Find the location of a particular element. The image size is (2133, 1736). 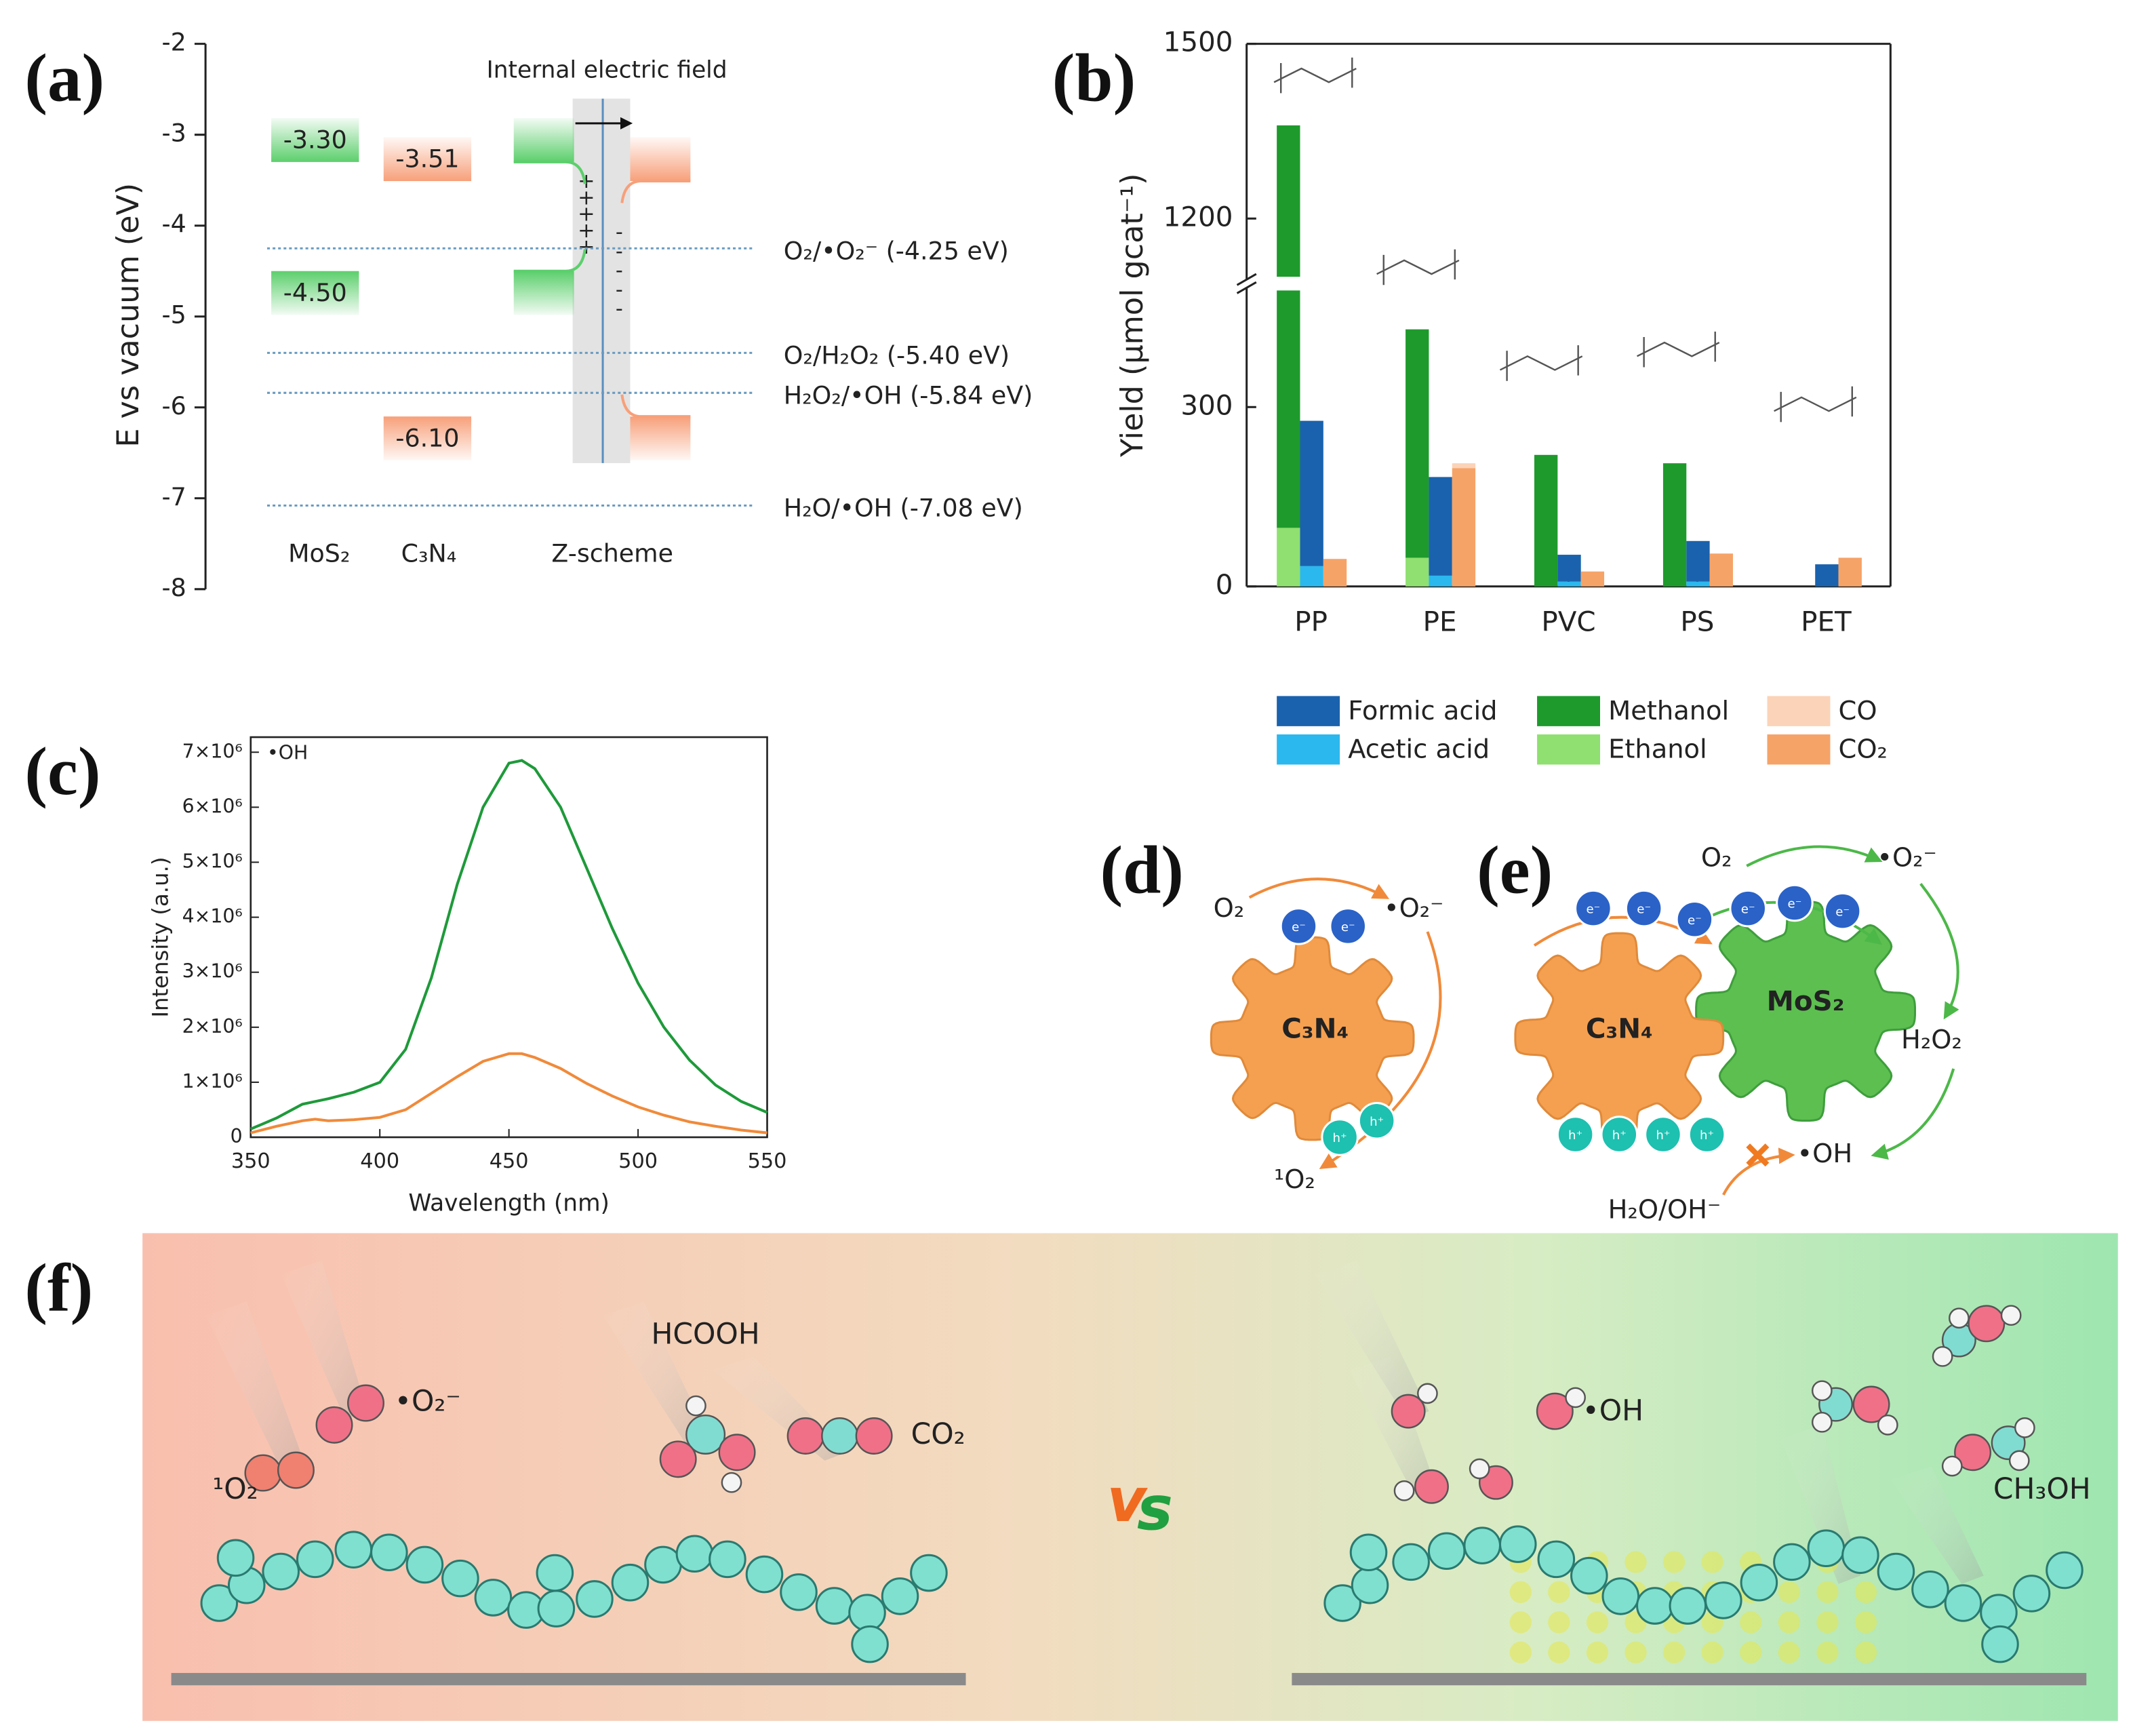

versus: v is located at coordinates (1128, 1500).